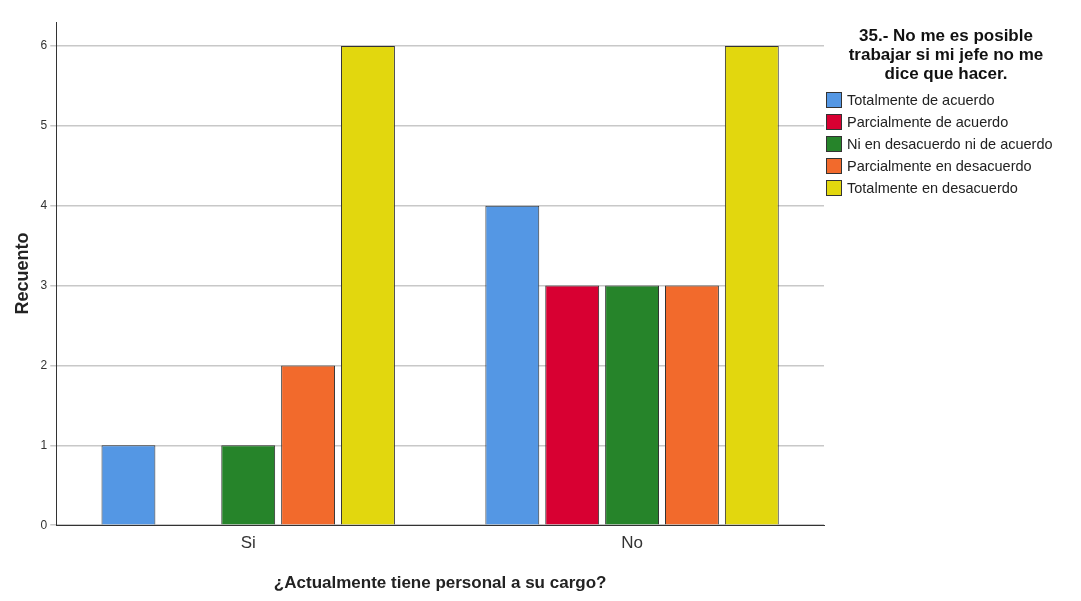 The image size is (1081, 601). What do you see at coordinates (44, 444) in the screenshot?
I see `y-tick-label: 1` at bounding box center [44, 444].